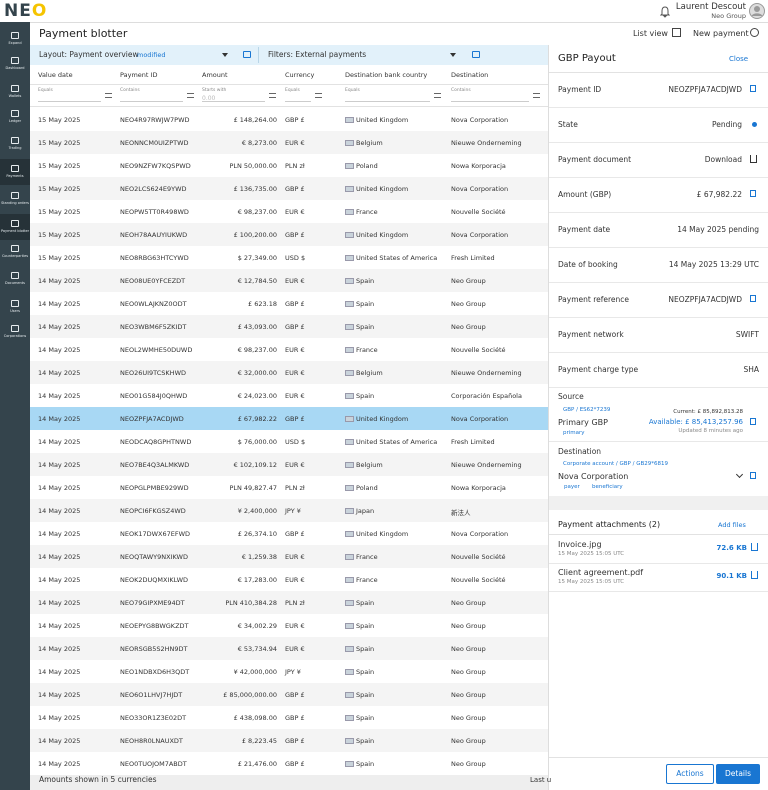 This screenshot has height=790, width=768. Describe the element at coordinates (317, 54) in the screenshot. I see `filters-select: Filters: External payments` at that location.